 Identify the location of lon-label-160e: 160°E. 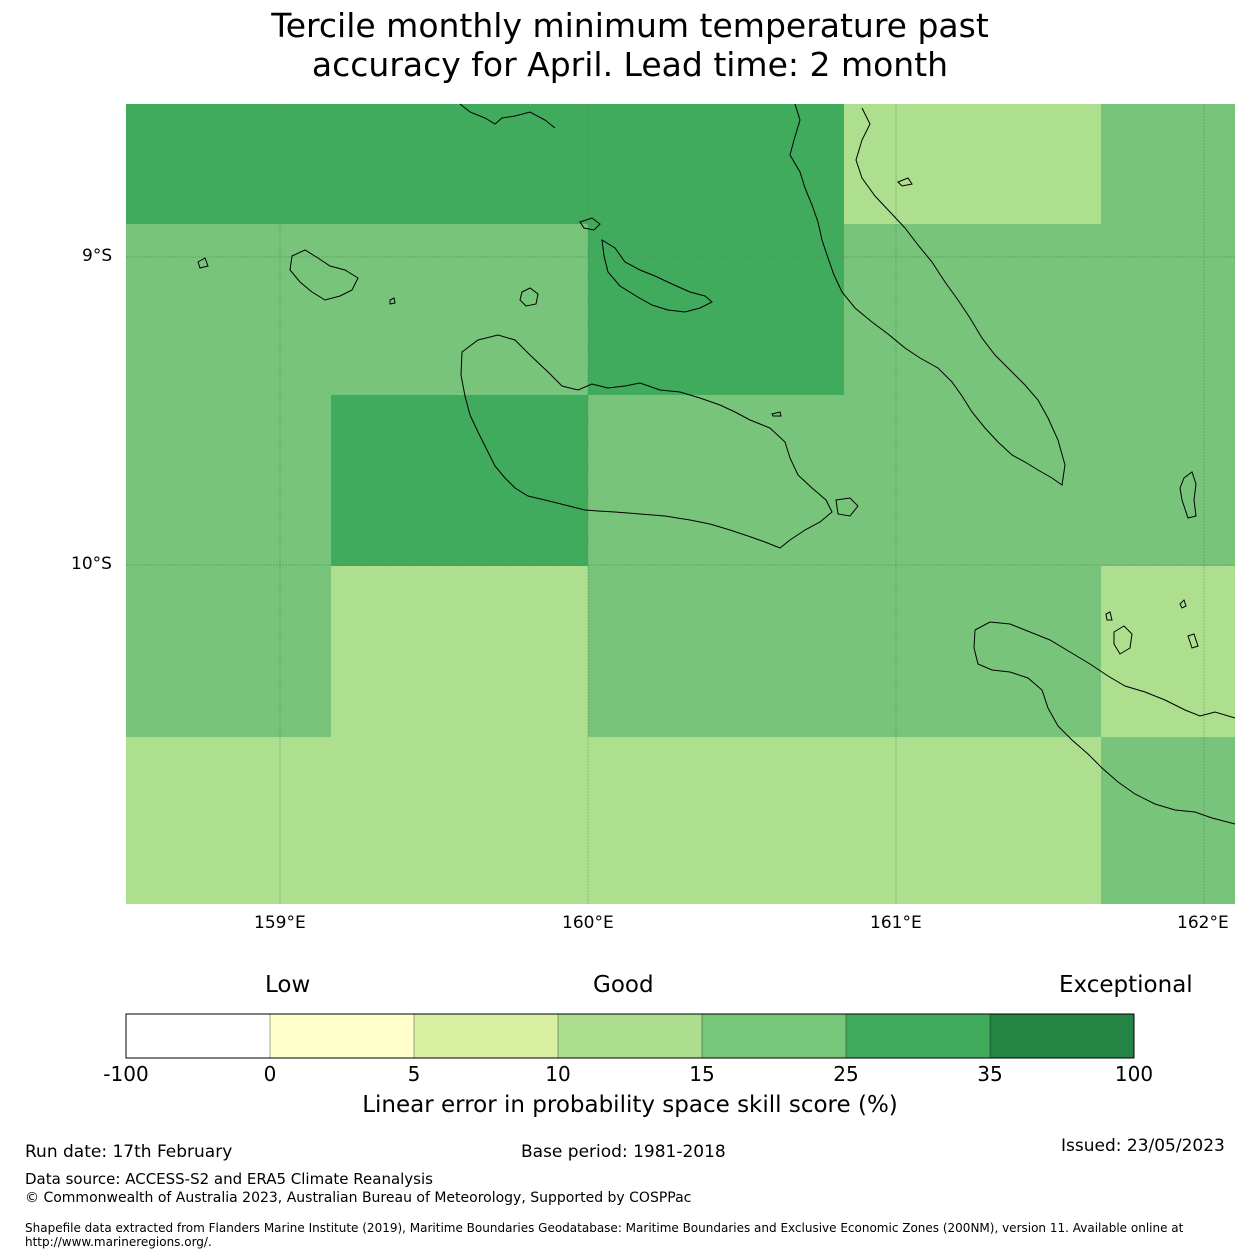
(588, 923).